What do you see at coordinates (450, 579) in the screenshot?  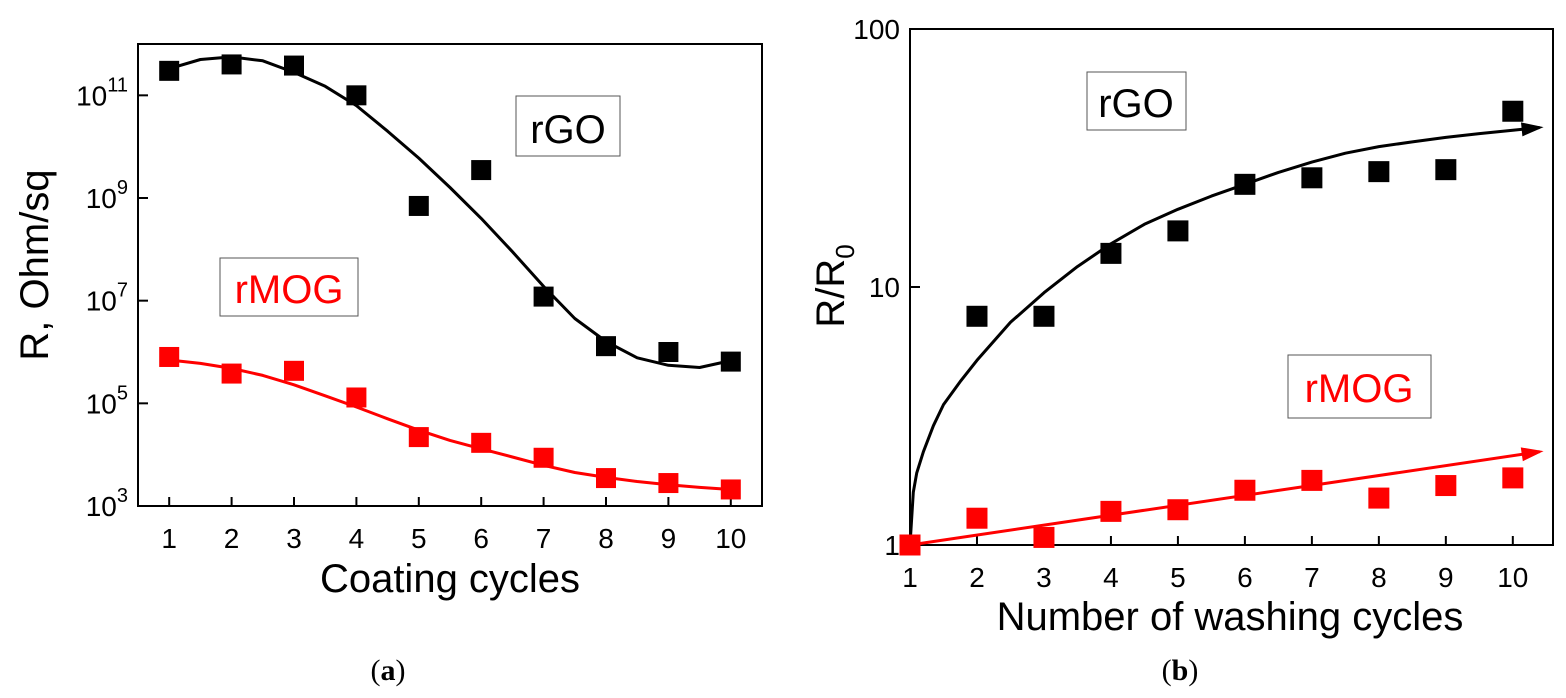 I see `panel-a-x-axis-label: Coating cycles` at bounding box center [450, 579].